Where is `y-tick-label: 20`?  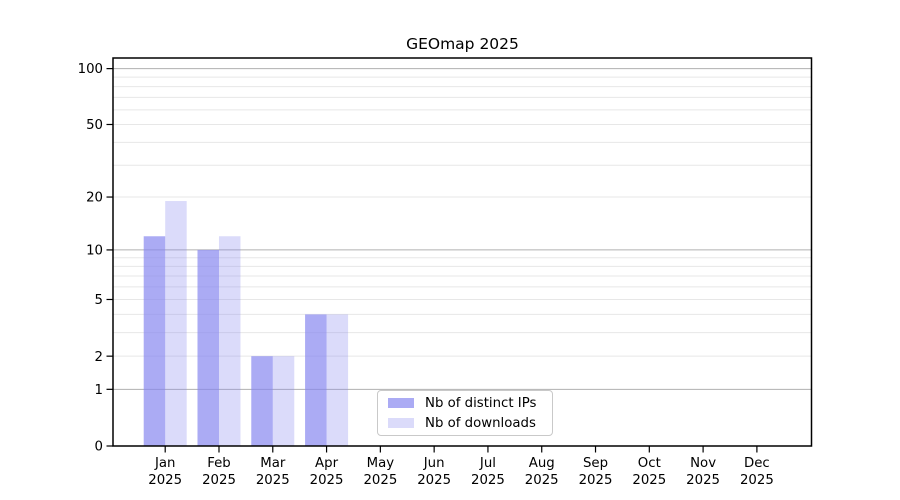
y-tick-label: 20 is located at coordinates (94, 198).